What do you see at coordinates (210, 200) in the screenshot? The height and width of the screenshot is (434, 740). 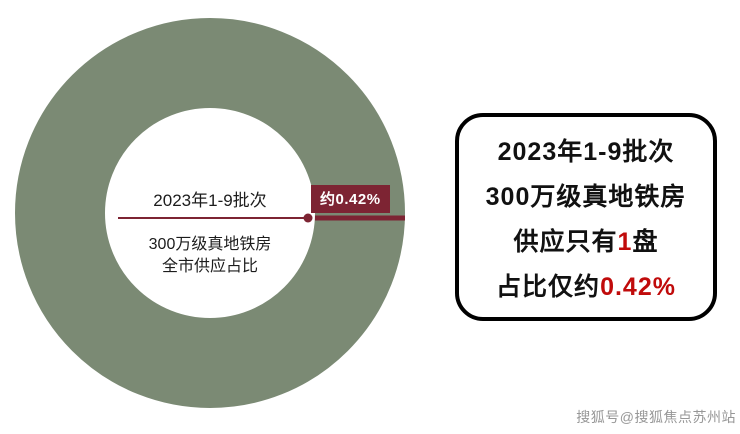 I see `donut-center-title: 2023年1-9批次` at bounding box center [210, 200].